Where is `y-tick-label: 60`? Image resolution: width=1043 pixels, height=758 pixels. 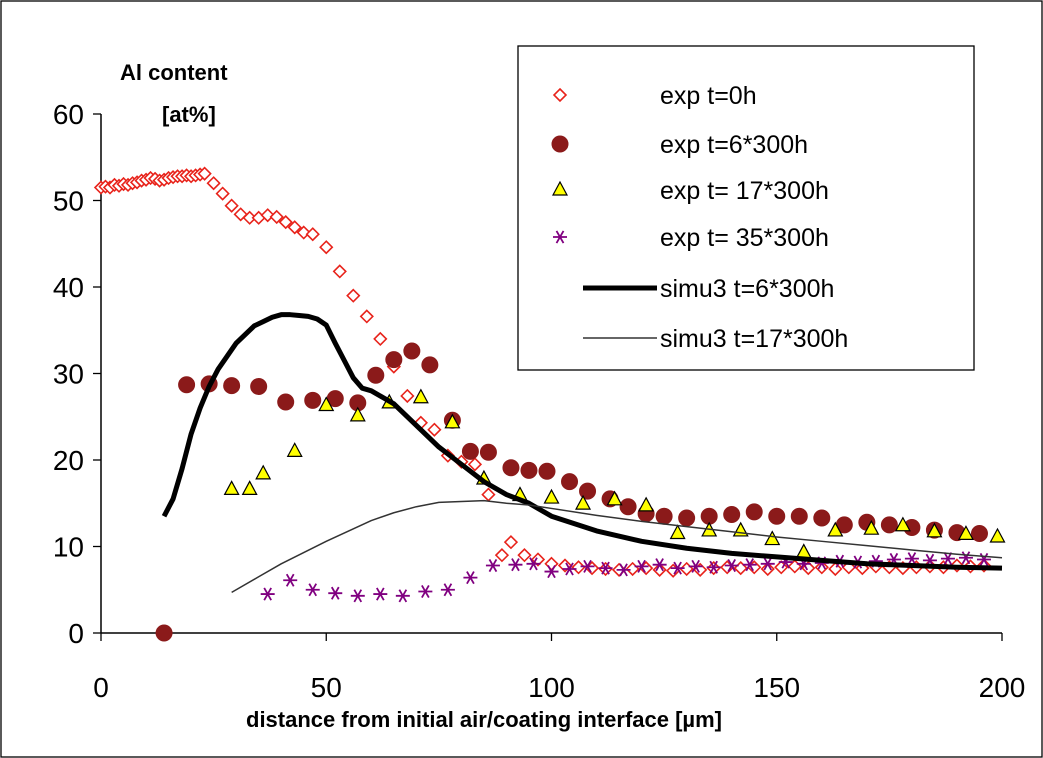
y-tick-label: 60 is located at coordinates (68, 114).